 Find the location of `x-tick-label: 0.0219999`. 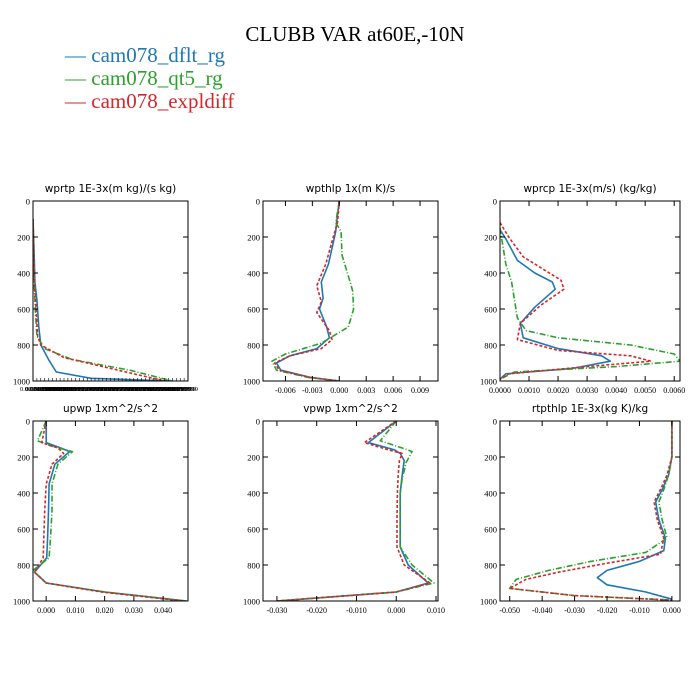

x-tick-label: 0.0219999 is located at coordinates (118, 389).